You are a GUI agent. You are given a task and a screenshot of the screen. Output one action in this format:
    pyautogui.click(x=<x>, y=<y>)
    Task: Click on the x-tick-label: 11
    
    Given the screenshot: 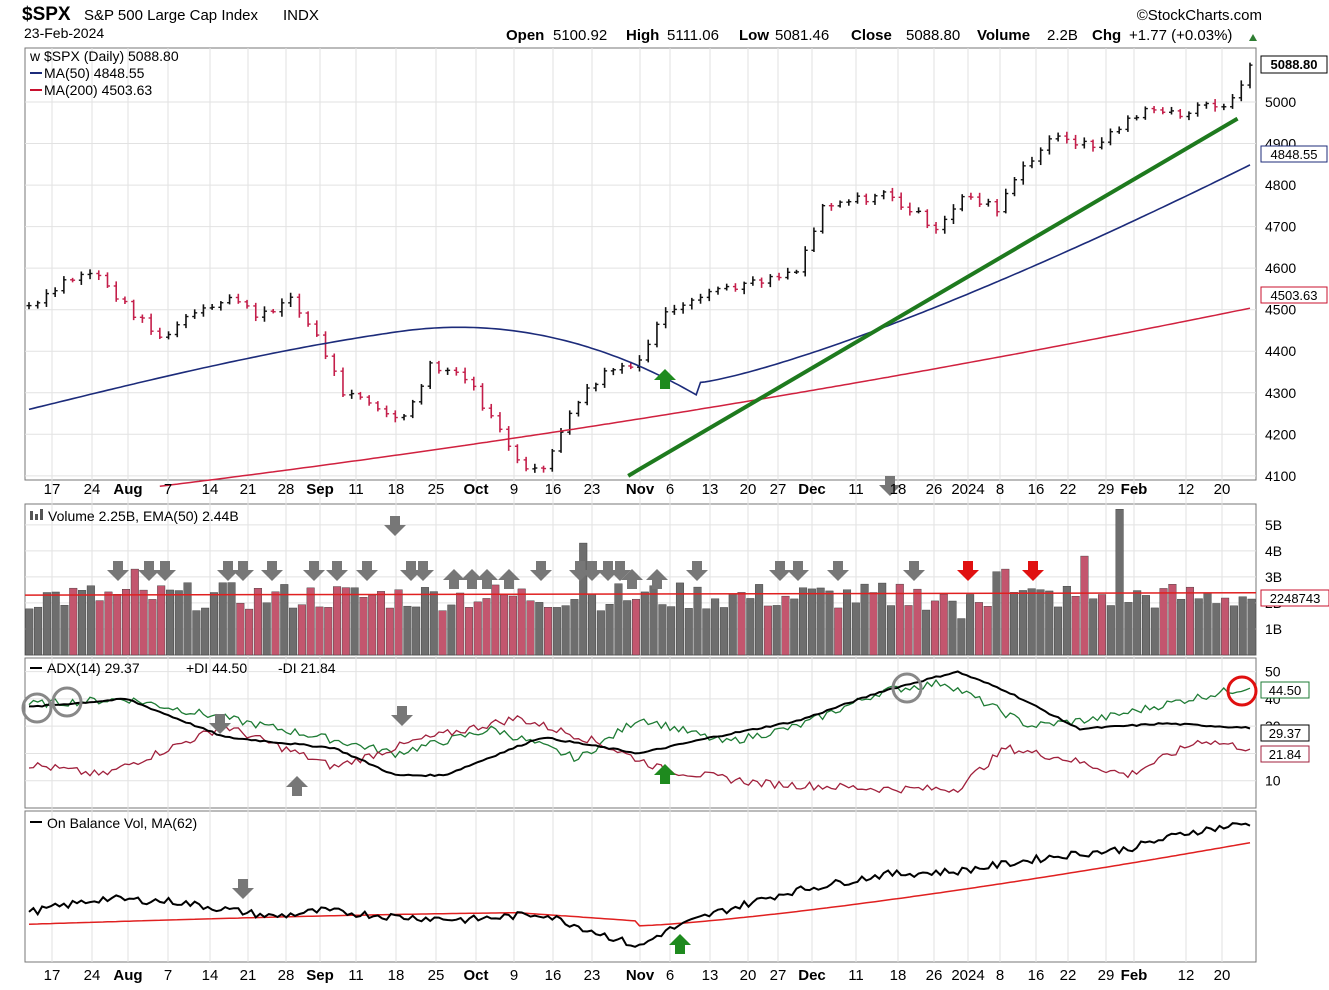 What is the action you would take?
    pyautogui.click(x=856, y=489)
    